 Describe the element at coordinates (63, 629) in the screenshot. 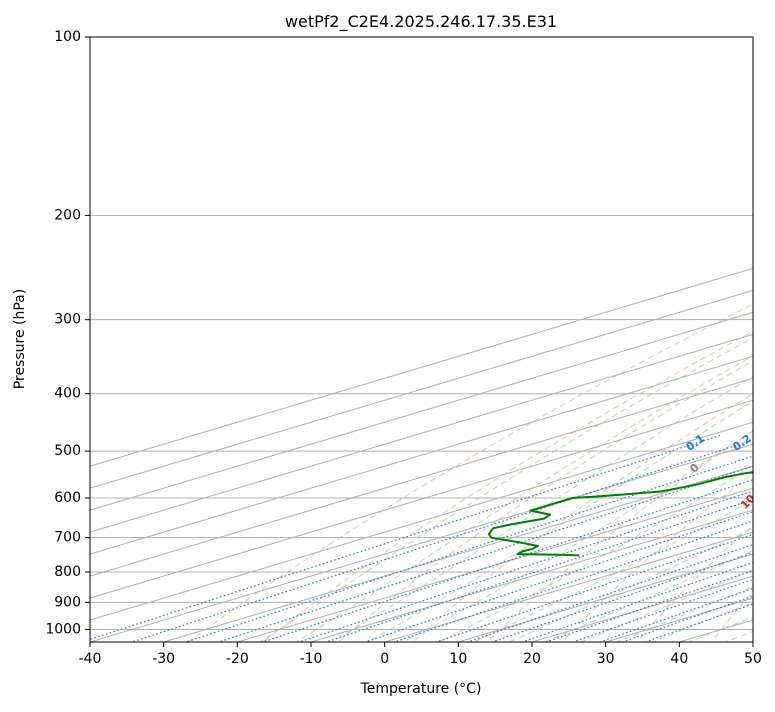

I see `y-tick-label: 1000` at that location.